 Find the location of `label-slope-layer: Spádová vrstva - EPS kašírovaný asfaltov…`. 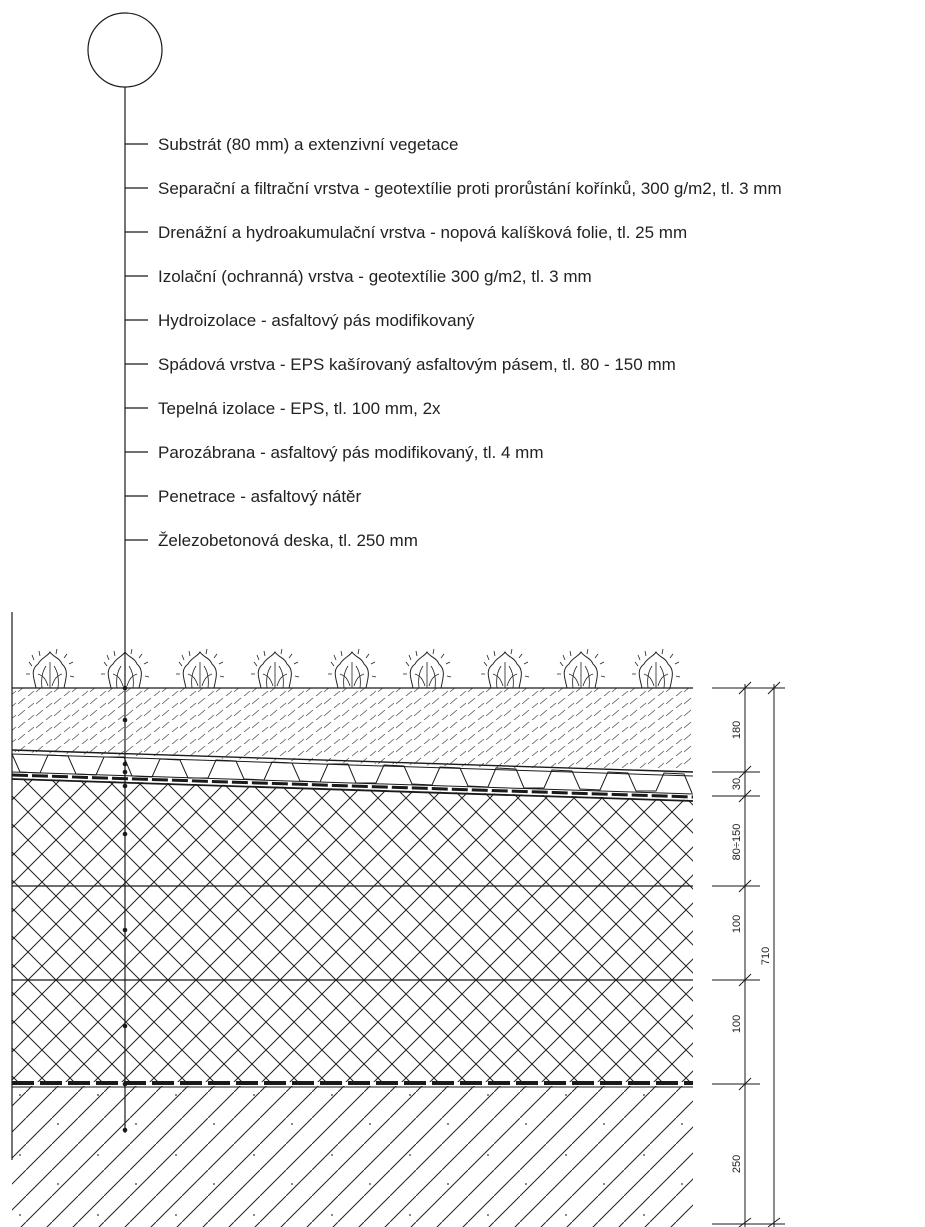

label-slope-layer: Spádová vrstva - EPS kašírovaný asfaltov… is located at coordinates (417, 364).